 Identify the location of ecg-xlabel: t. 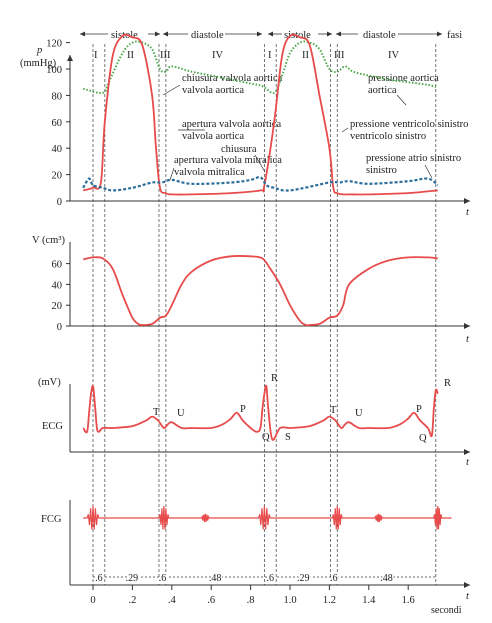
(468, 462).